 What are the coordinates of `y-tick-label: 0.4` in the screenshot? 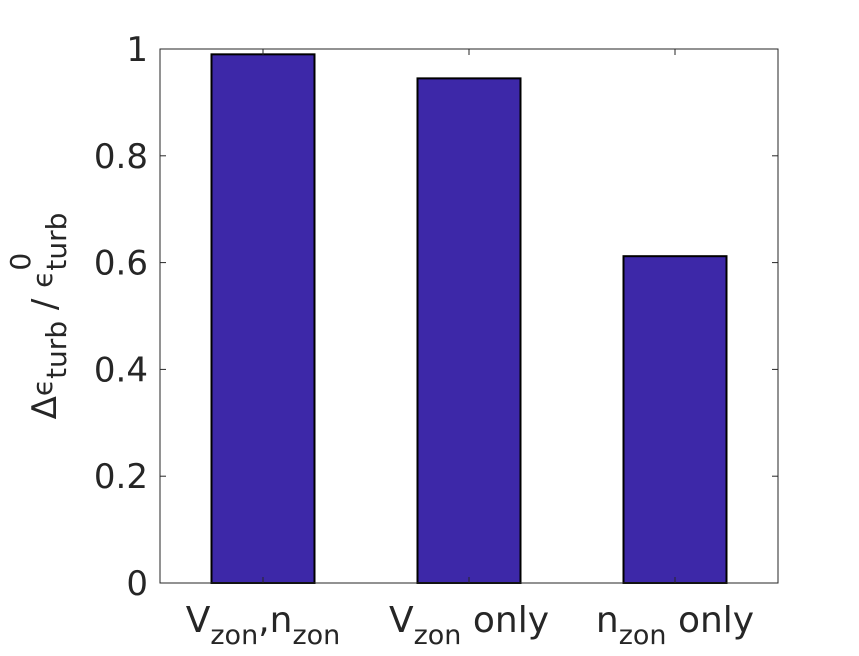 It's located at (121, 370).